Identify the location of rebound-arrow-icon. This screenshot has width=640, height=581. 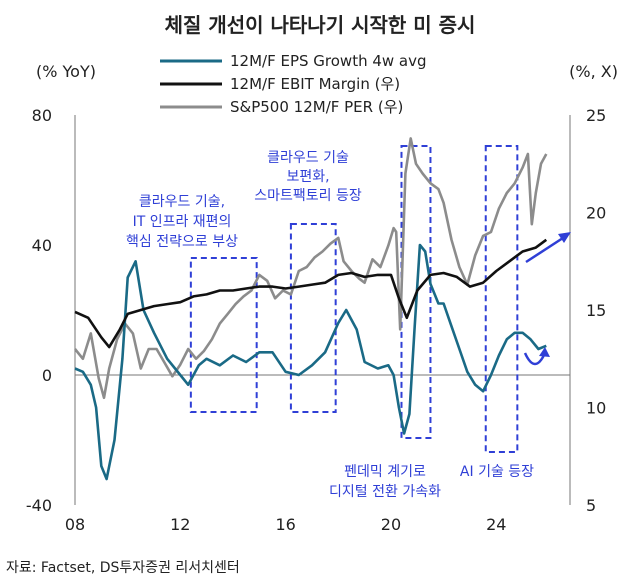
(536, 356).